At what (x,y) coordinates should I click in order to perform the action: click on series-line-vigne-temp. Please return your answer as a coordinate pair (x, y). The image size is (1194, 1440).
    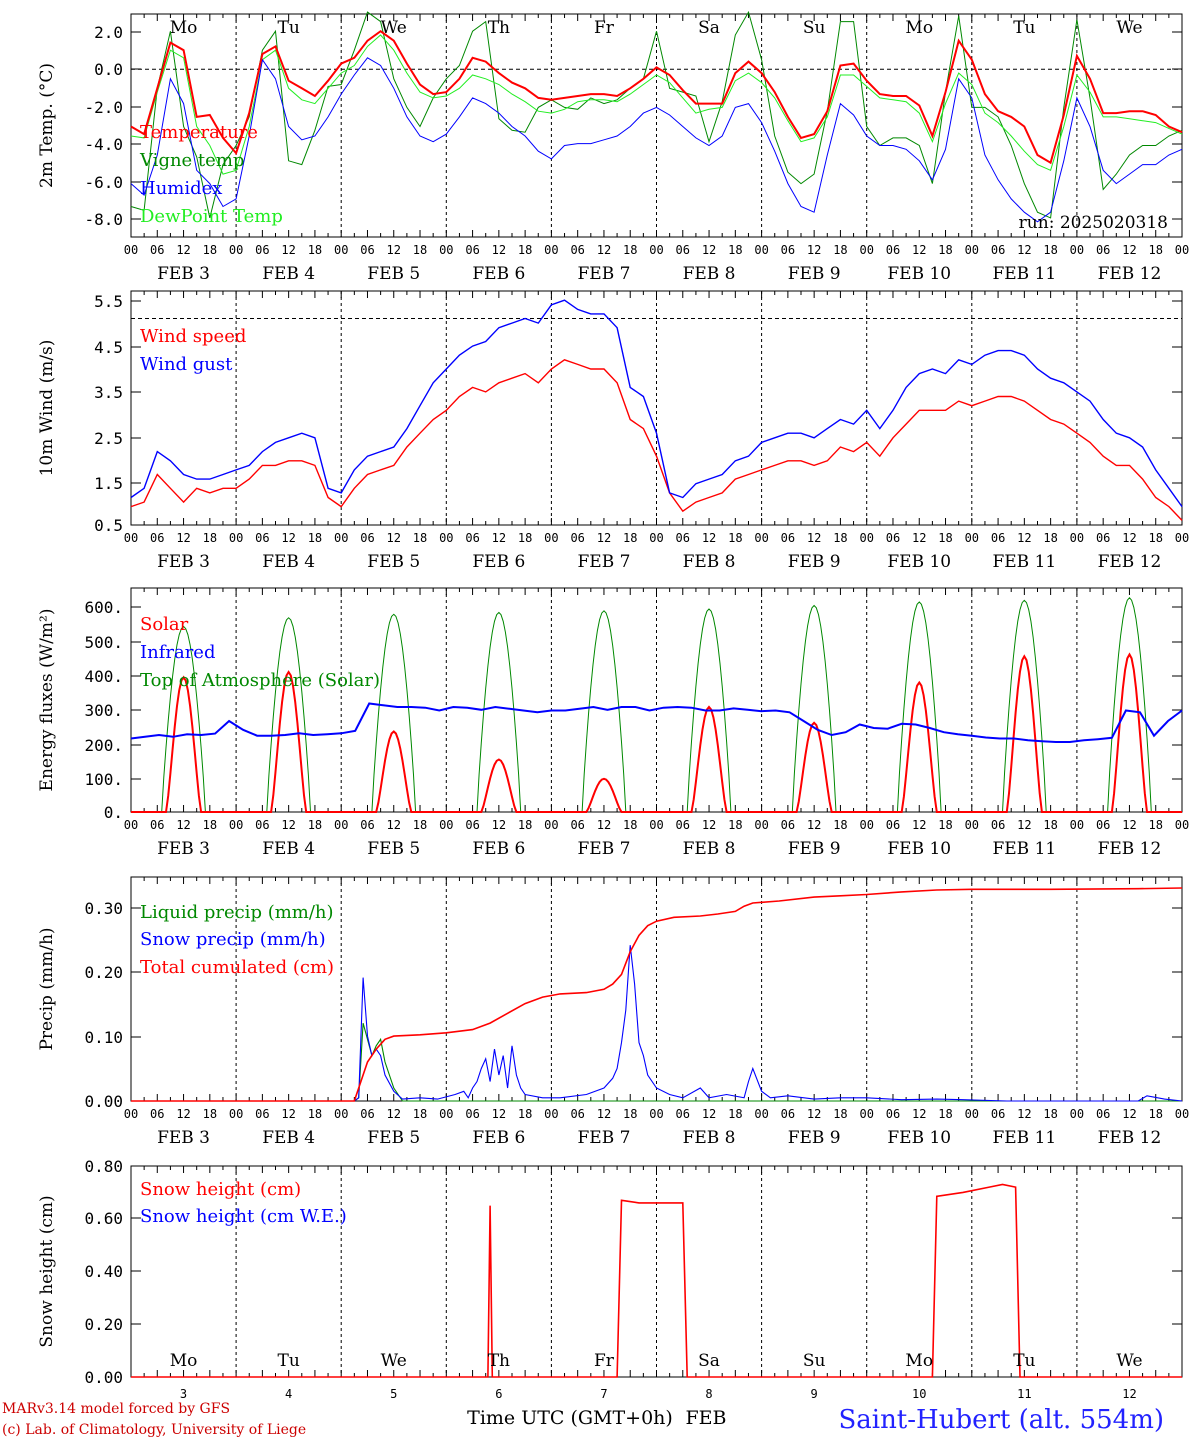
    Looking at the image, I should click on (656, 114).